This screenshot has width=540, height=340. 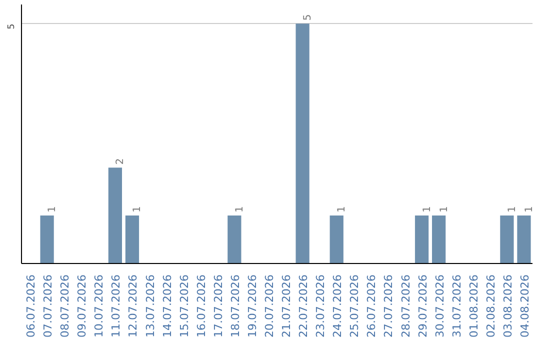 What do you see at coordinates (423, 306) in the screenshot?
I see `x-tick-label: 29.07.2026` at bounding box center [423, 306].